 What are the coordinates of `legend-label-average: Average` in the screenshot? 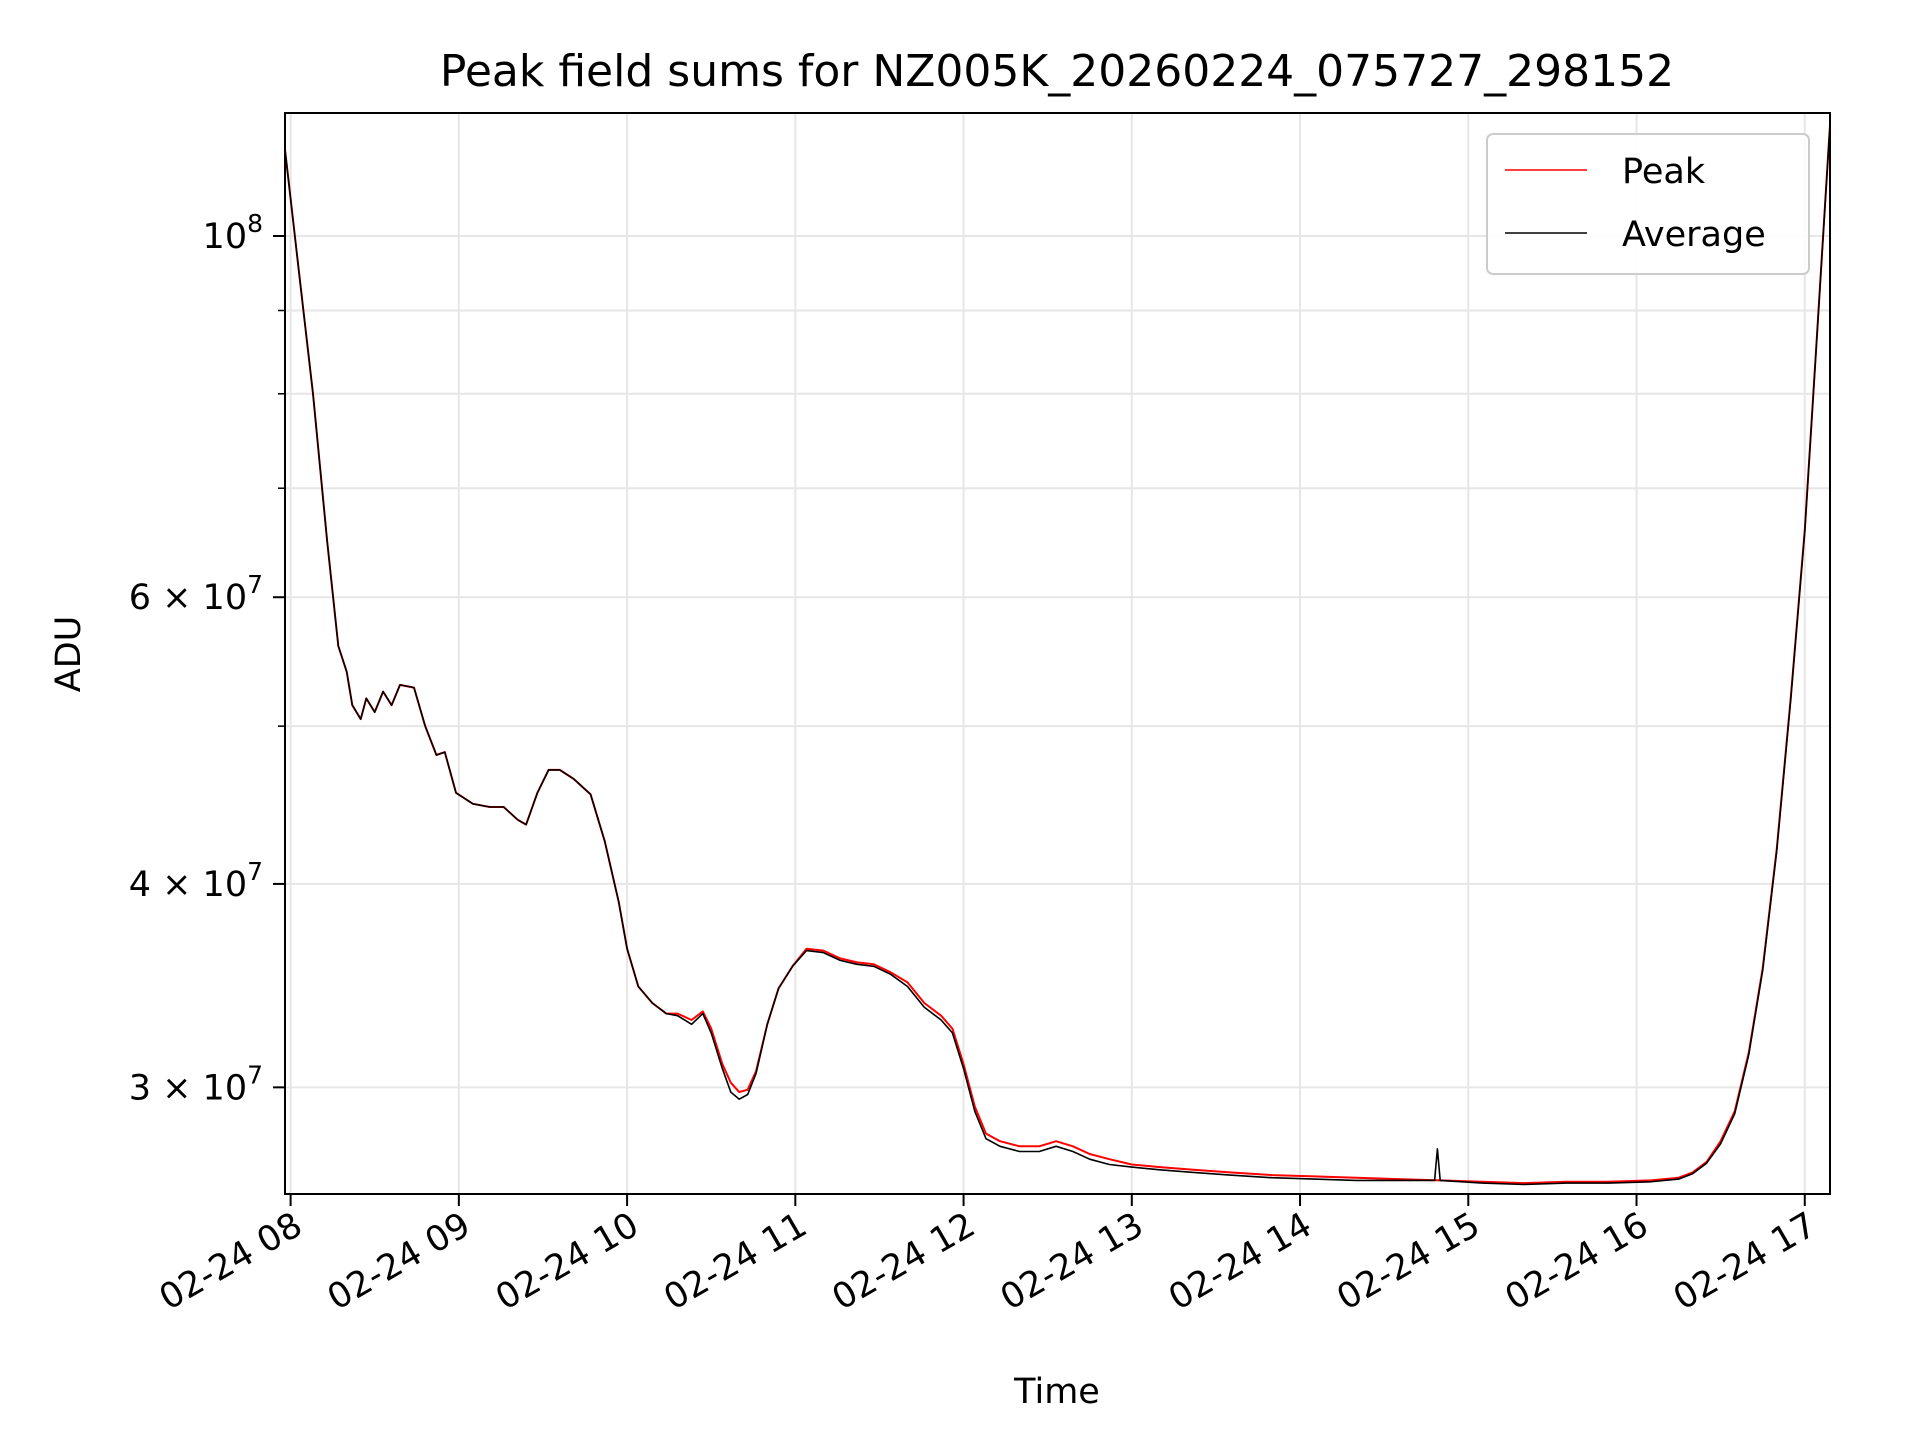 It's located at (1694, 235).